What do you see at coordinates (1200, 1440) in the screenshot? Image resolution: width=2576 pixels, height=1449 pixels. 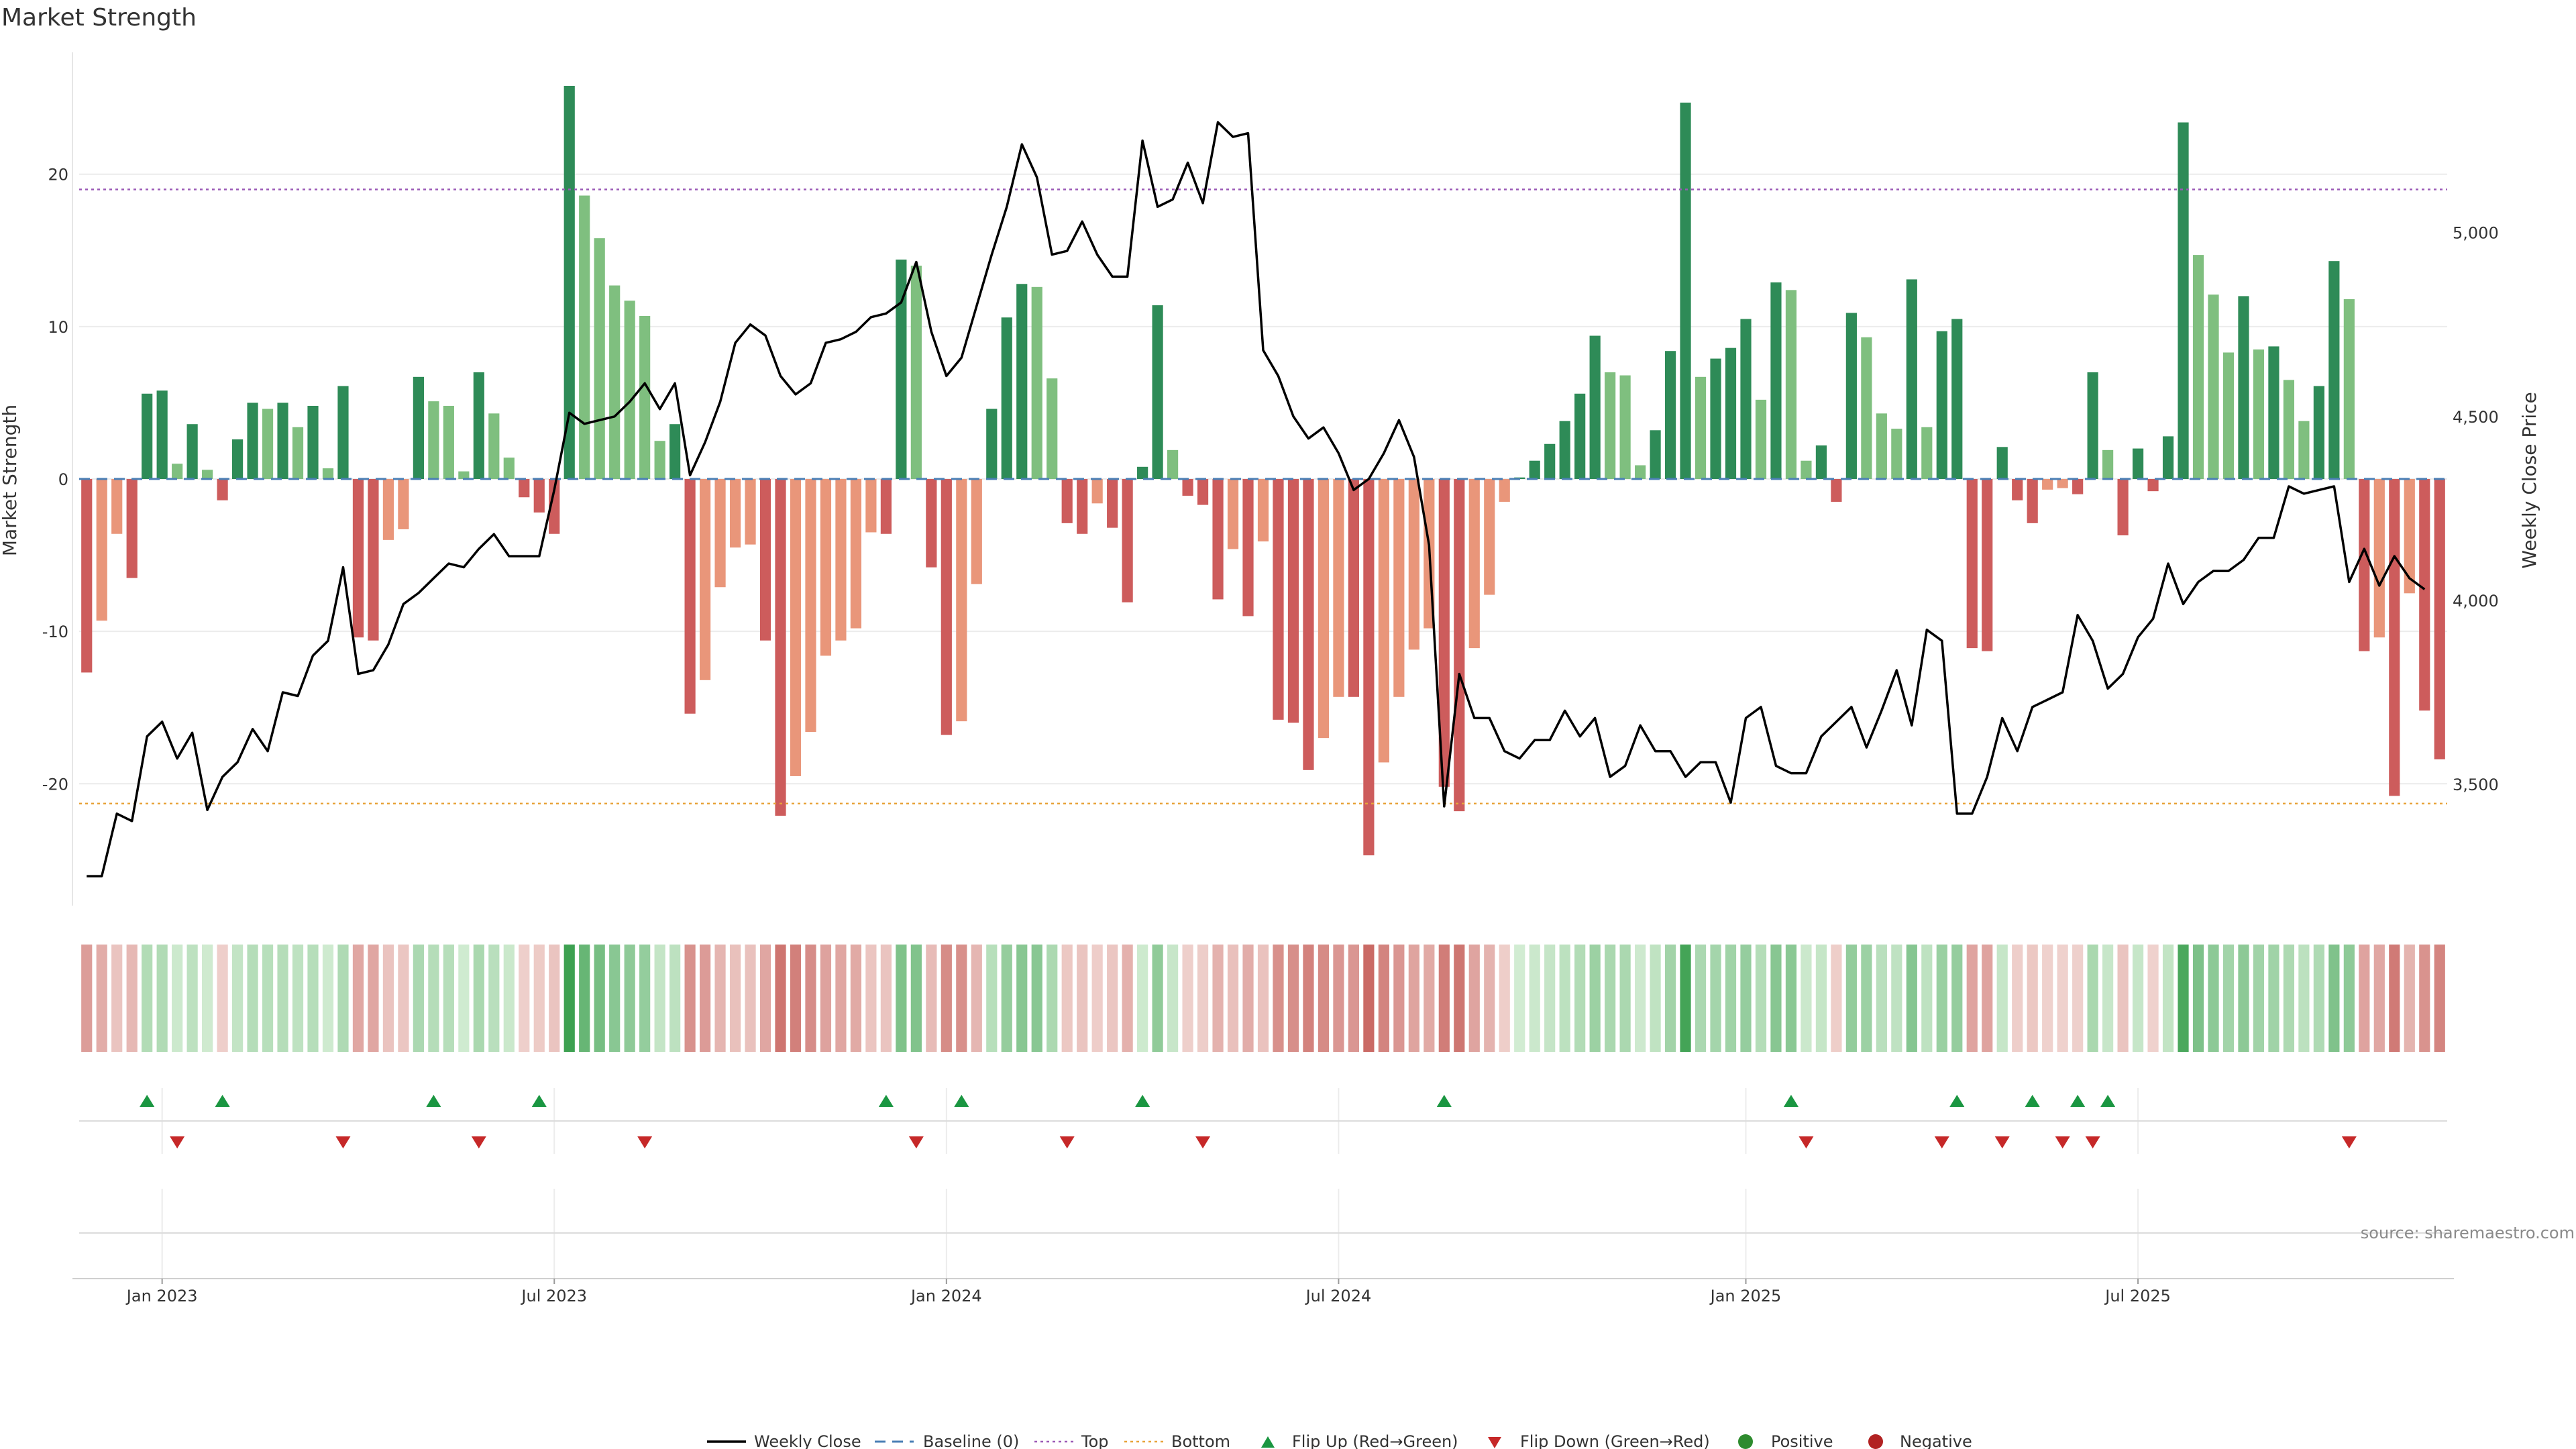 I see `legend-bottom-label: Bottom` at bounding box center [1200, 1440].